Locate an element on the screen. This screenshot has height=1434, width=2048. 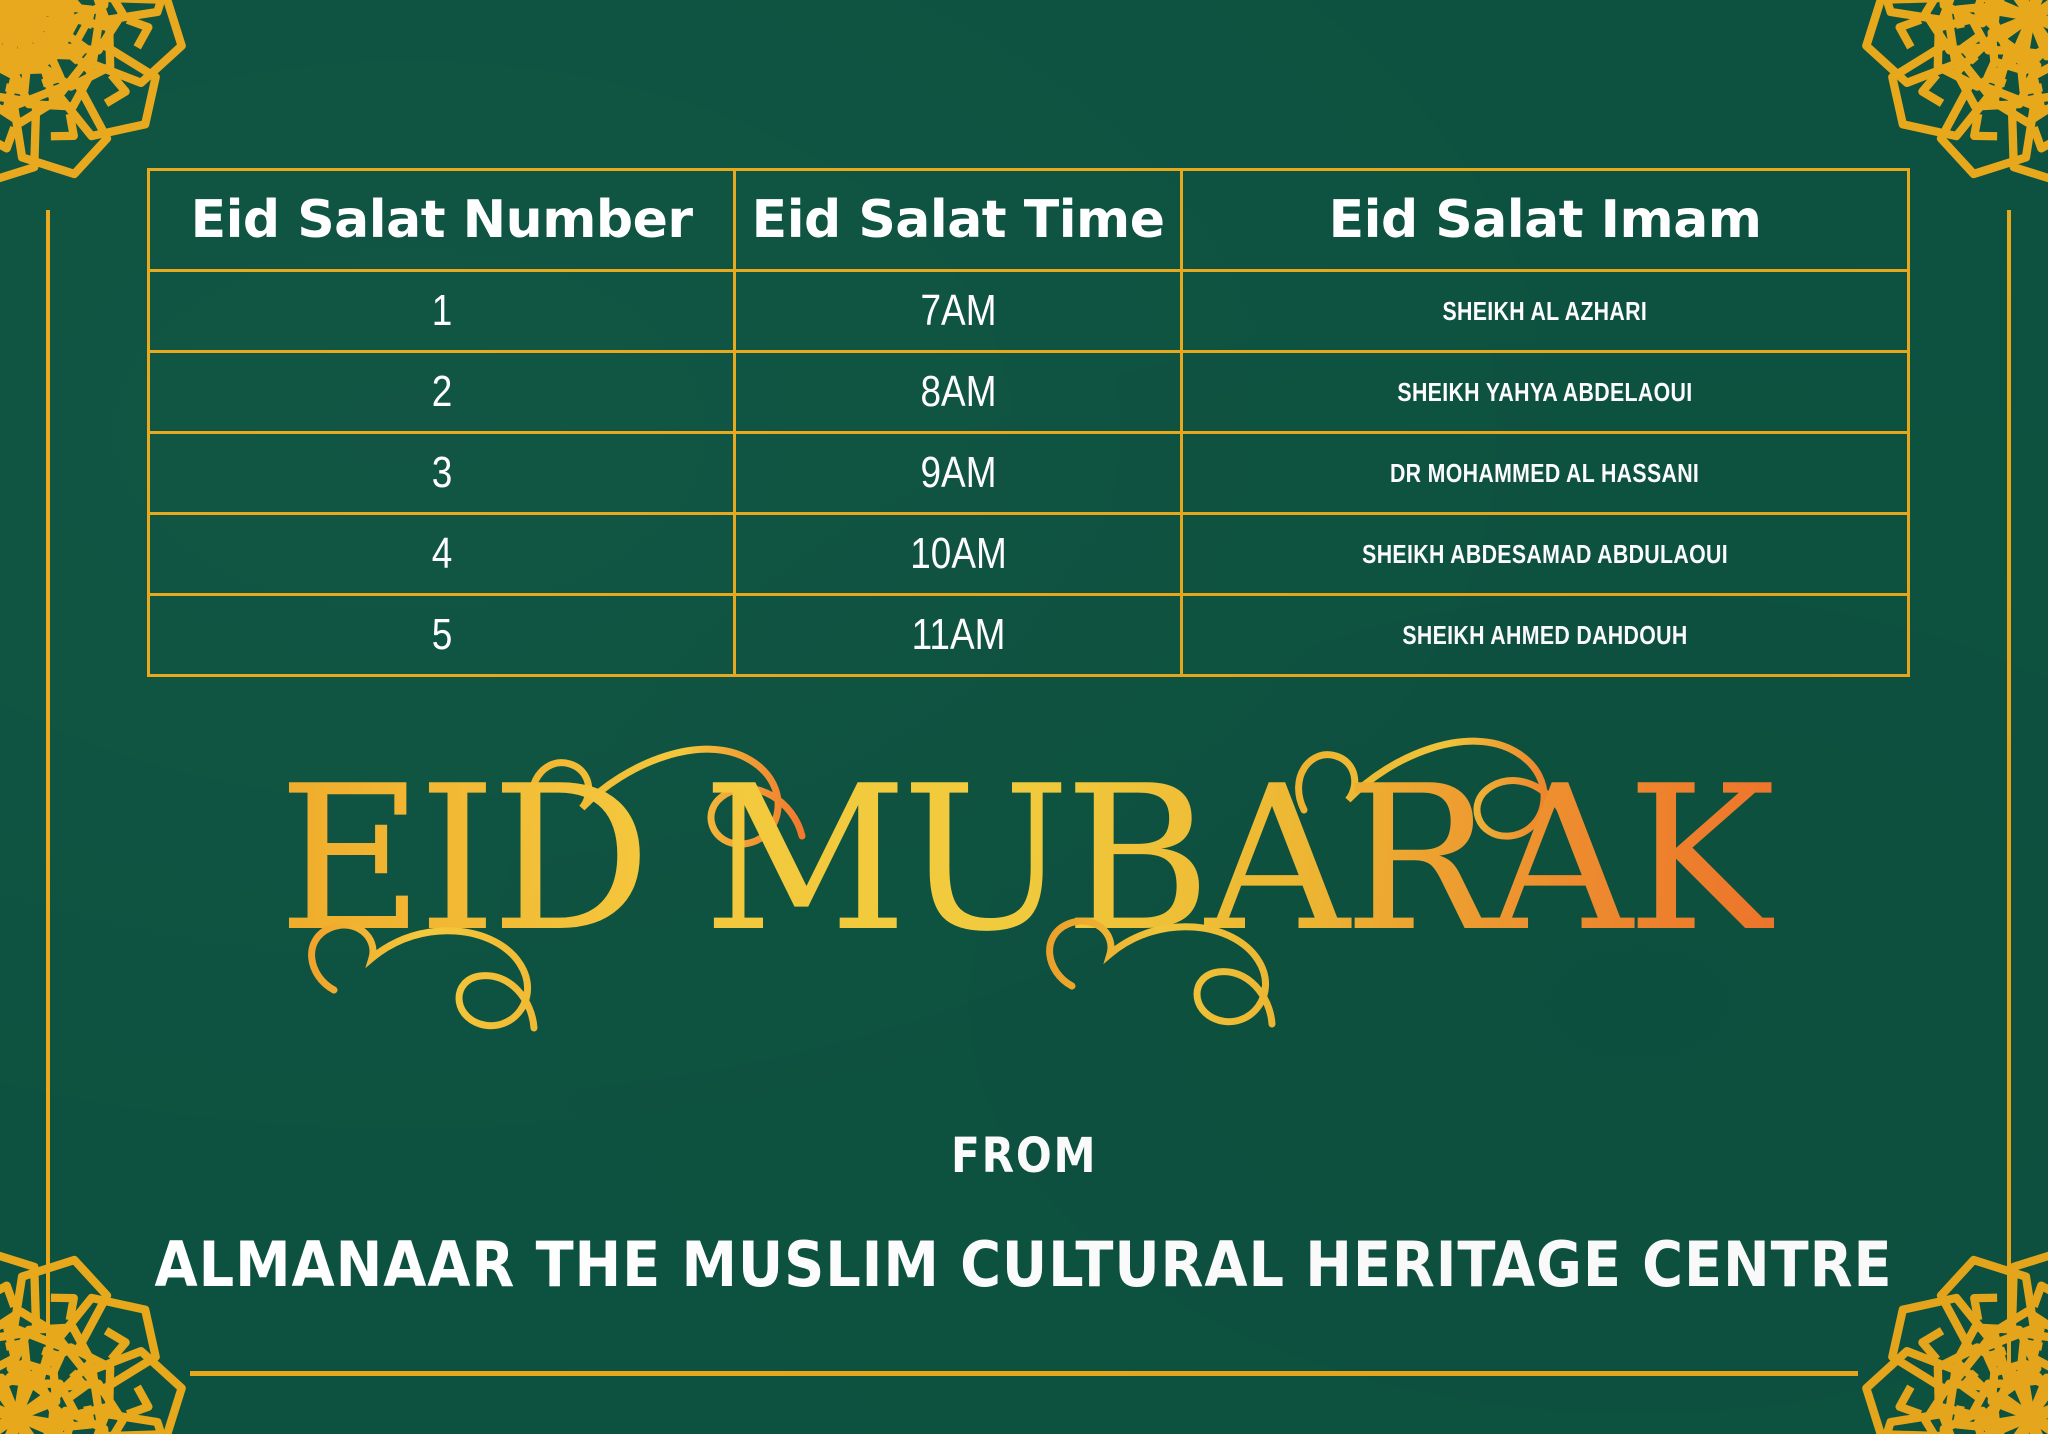
frame-rule-left is located at coordinates (48, 790).